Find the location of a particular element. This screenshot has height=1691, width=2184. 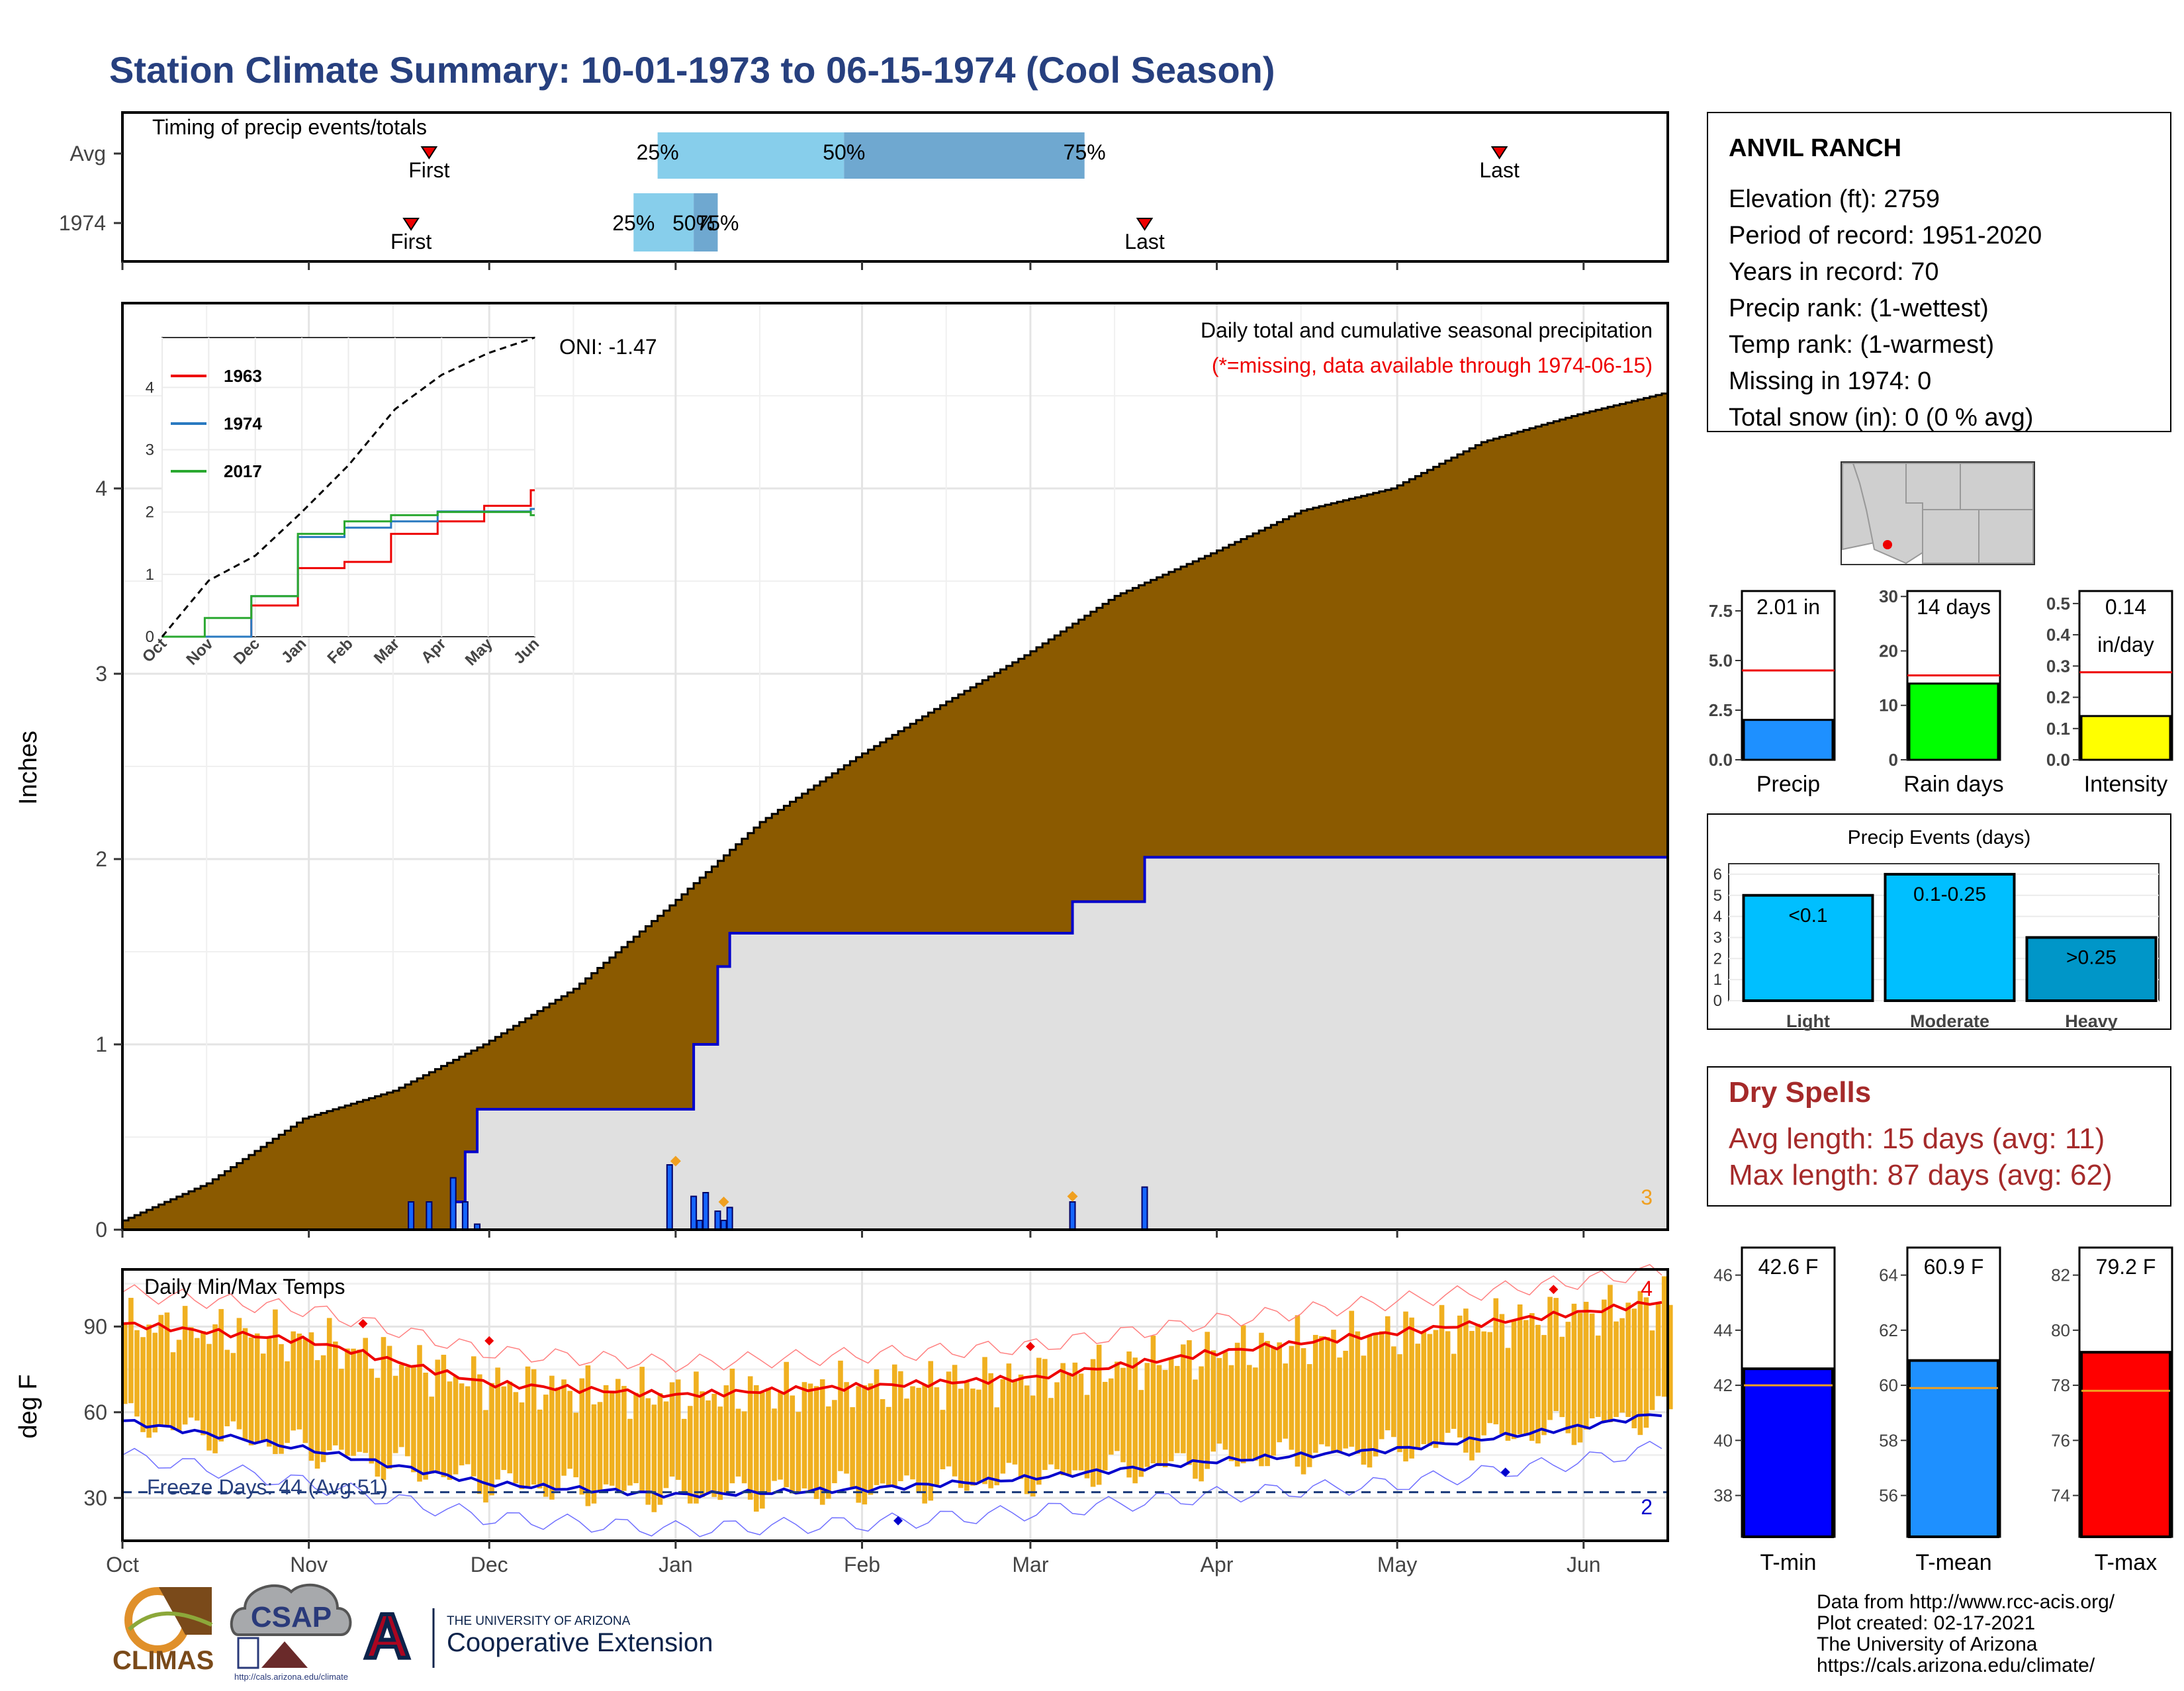

mini-bar-tick-label: 0.4 is located at coordinates (2058, 635).